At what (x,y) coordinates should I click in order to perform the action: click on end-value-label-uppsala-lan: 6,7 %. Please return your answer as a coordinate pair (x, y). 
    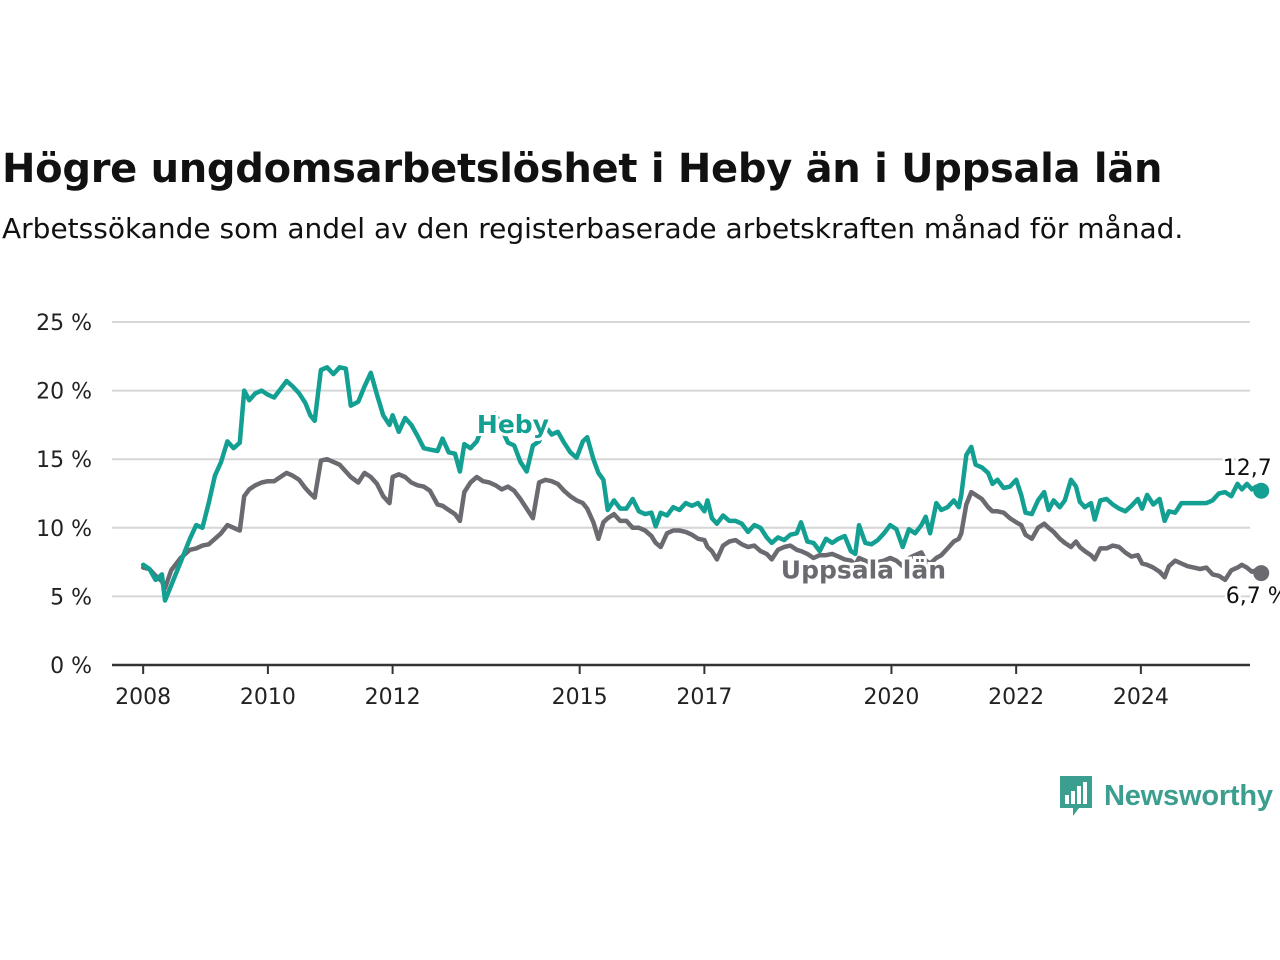
    Looking at the image, I should click on (1253, 596).